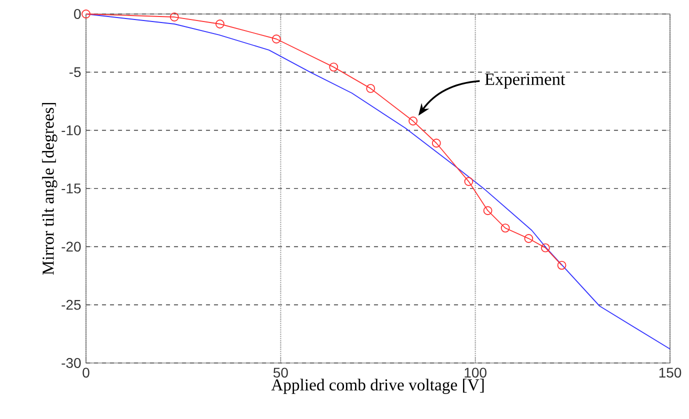  I want to click on y-tick-label: -5, so click(75, 72).